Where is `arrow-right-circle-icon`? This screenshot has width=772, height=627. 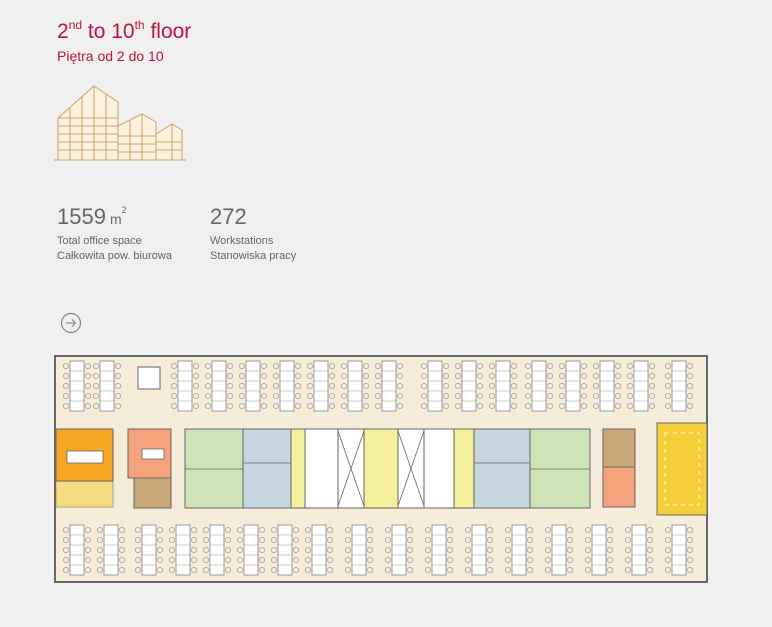 arrow-right-circle-icon is located at coordinates (71, 323).